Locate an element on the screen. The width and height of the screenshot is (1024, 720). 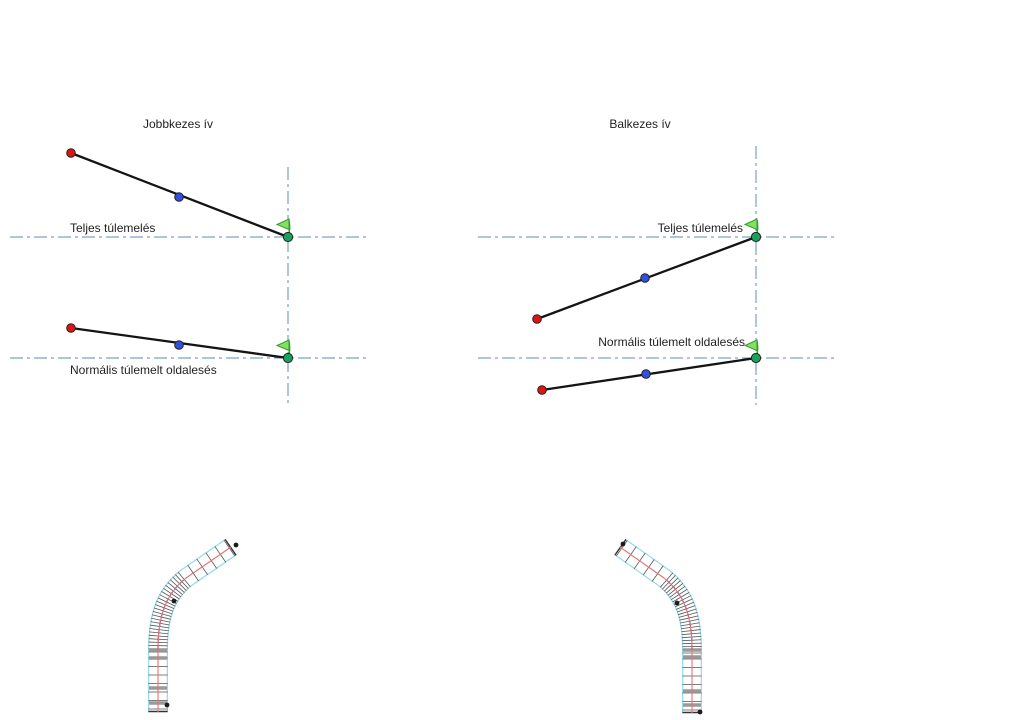
label-full-superelevation-left-hand: Teljes túlemelés is located at coordinates (700, 228).